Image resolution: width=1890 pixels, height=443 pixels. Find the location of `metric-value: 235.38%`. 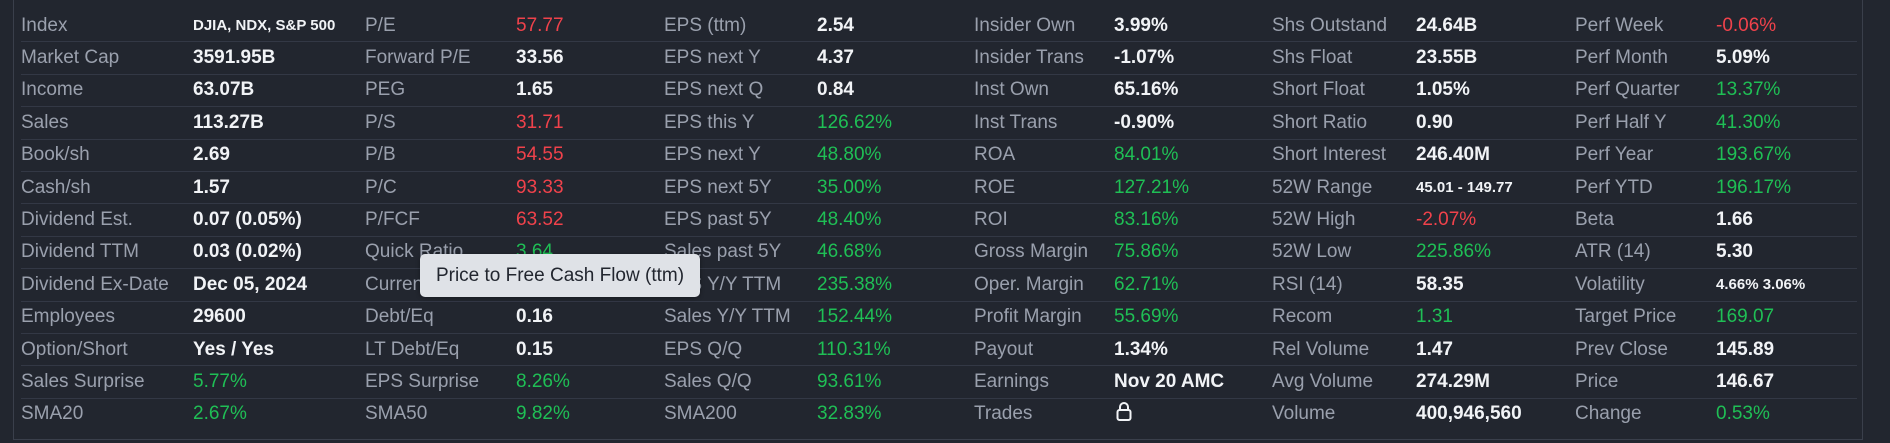

metric-value: 235.38% is located at coordinates (895, 285).